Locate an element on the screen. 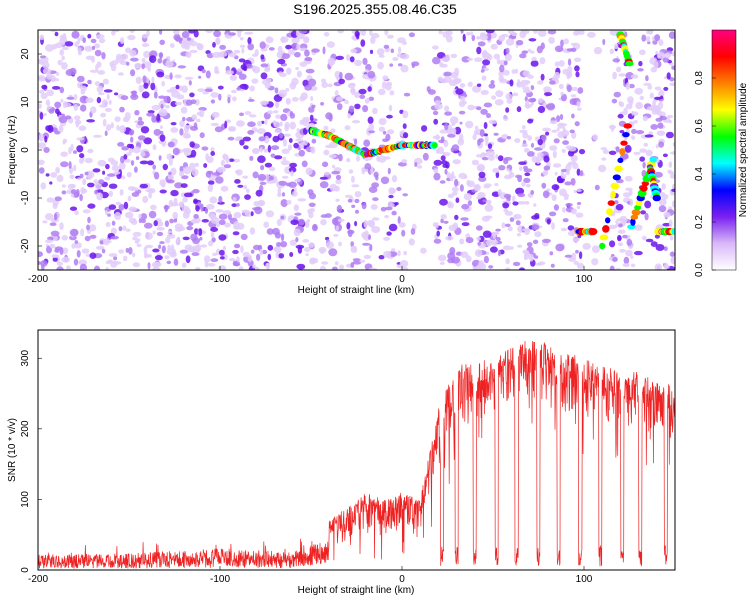  spectrogram-ylabel: Frequency (Hz) is located at coordinates (12, 150).